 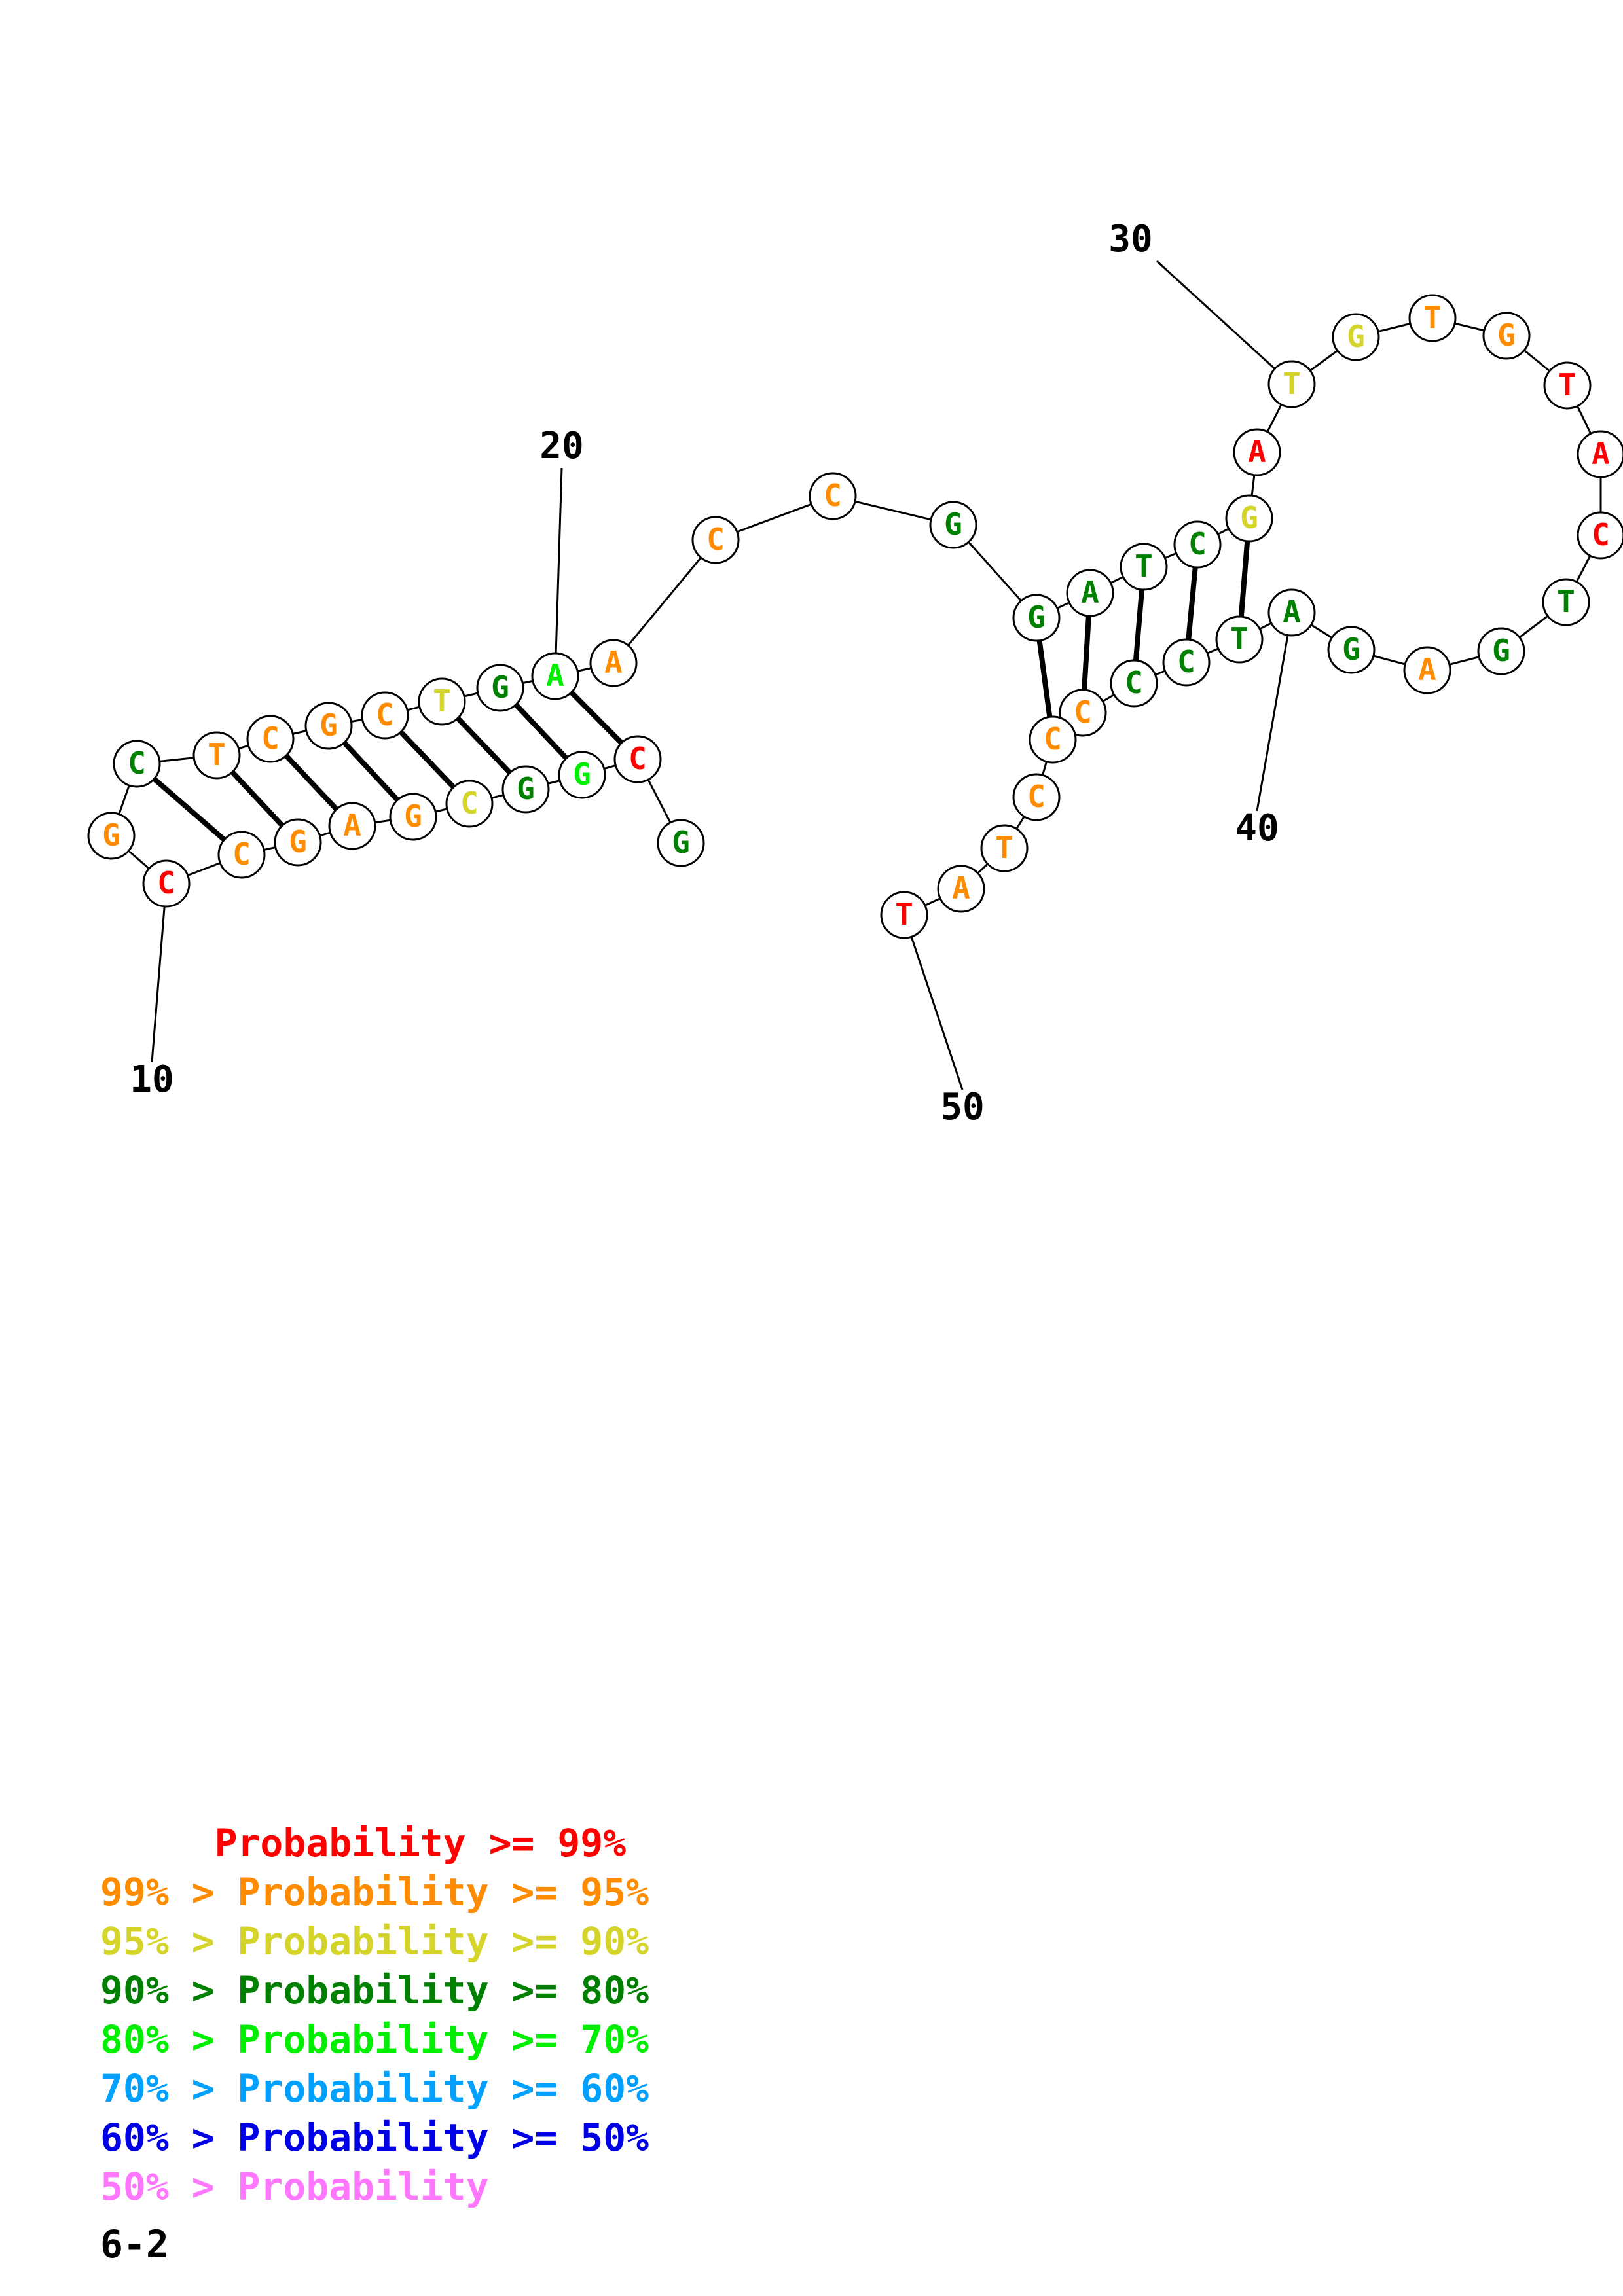 I want to click on legend-entry: 80% > Probability >= 70%, so click(x=374, y=2039).